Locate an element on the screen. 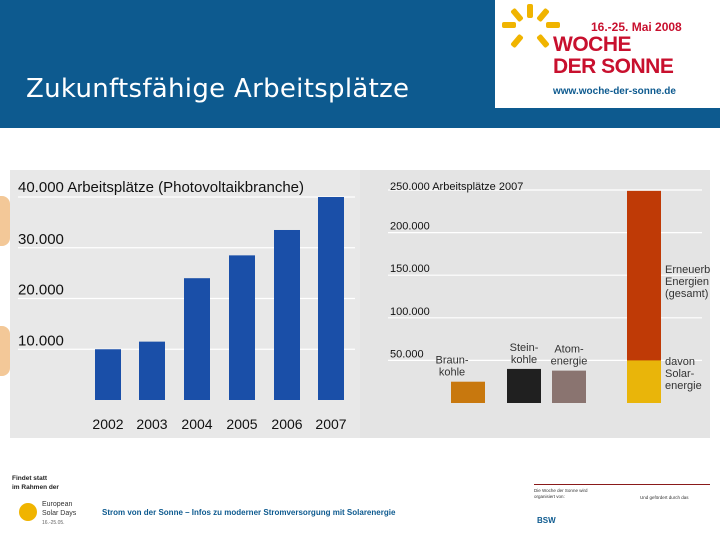  event-logo is located at coordinates (607, 54).